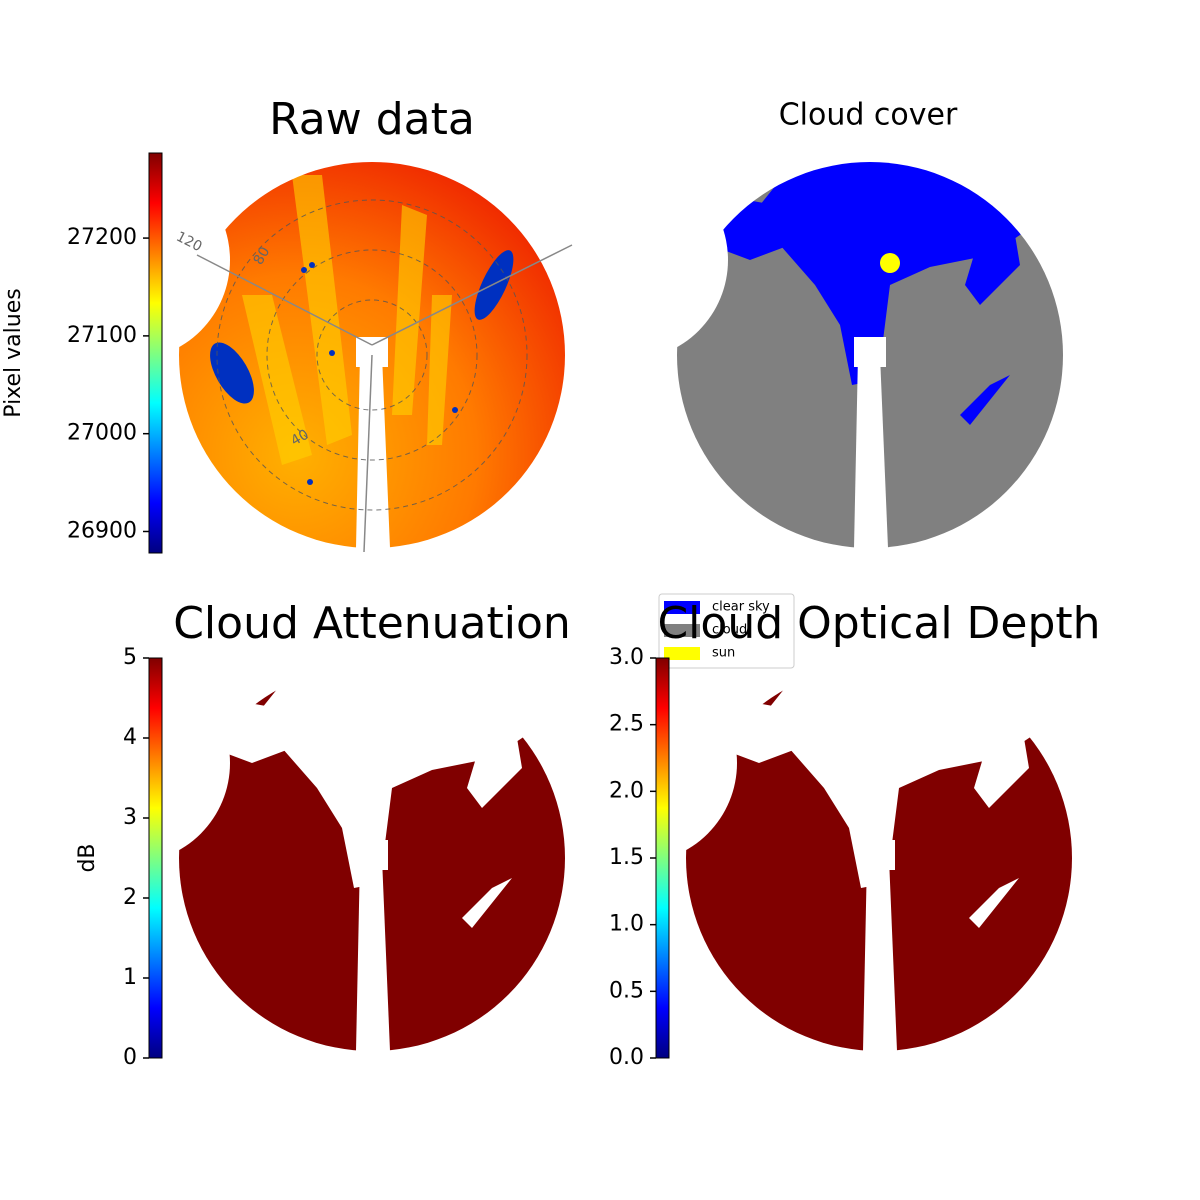 This screenshot has width=1200, height=1200. I want to click on polar-label: 80, so click(262, 255).